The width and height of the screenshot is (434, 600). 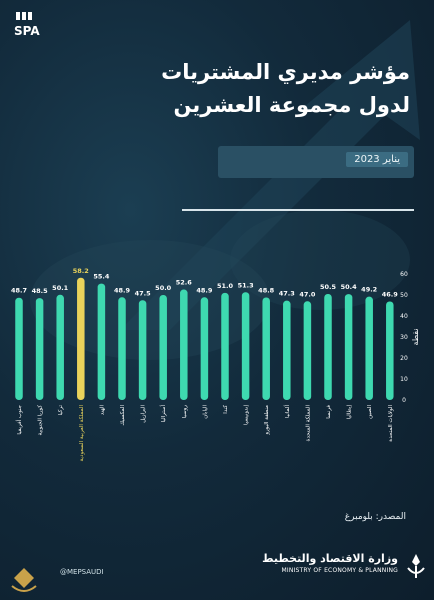 I want to click on title-line-2: لدول مجموعة العشرين, so click(x=291, y=105).